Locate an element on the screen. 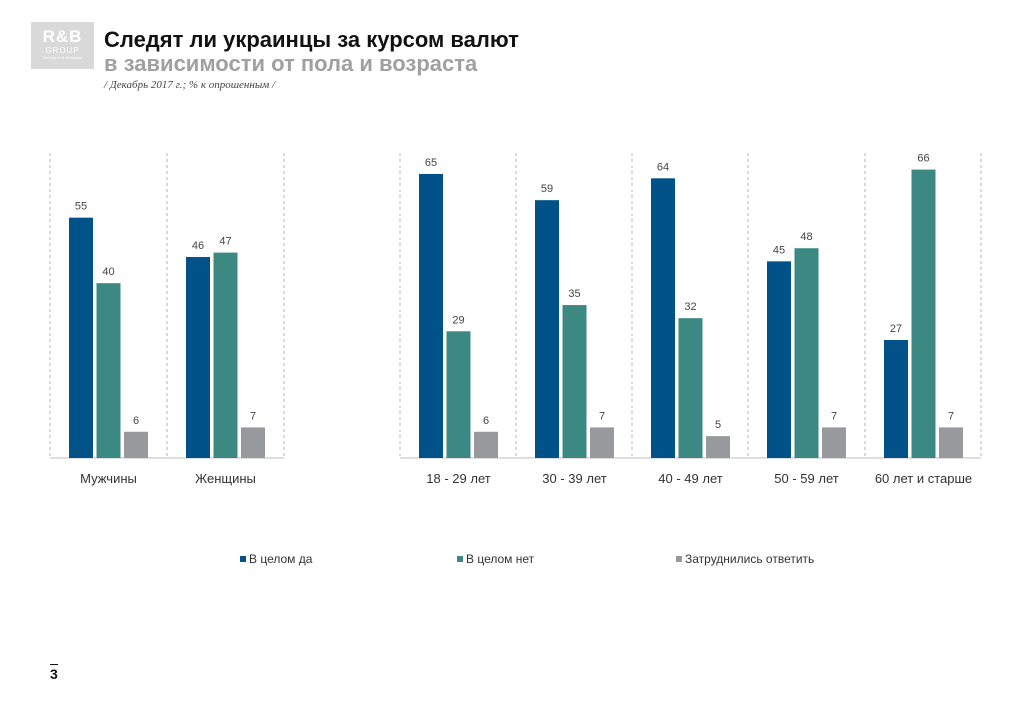 This screenshot has height=709, width=1024. data-label-4-0: 64 is located at coordinates (663, 167).